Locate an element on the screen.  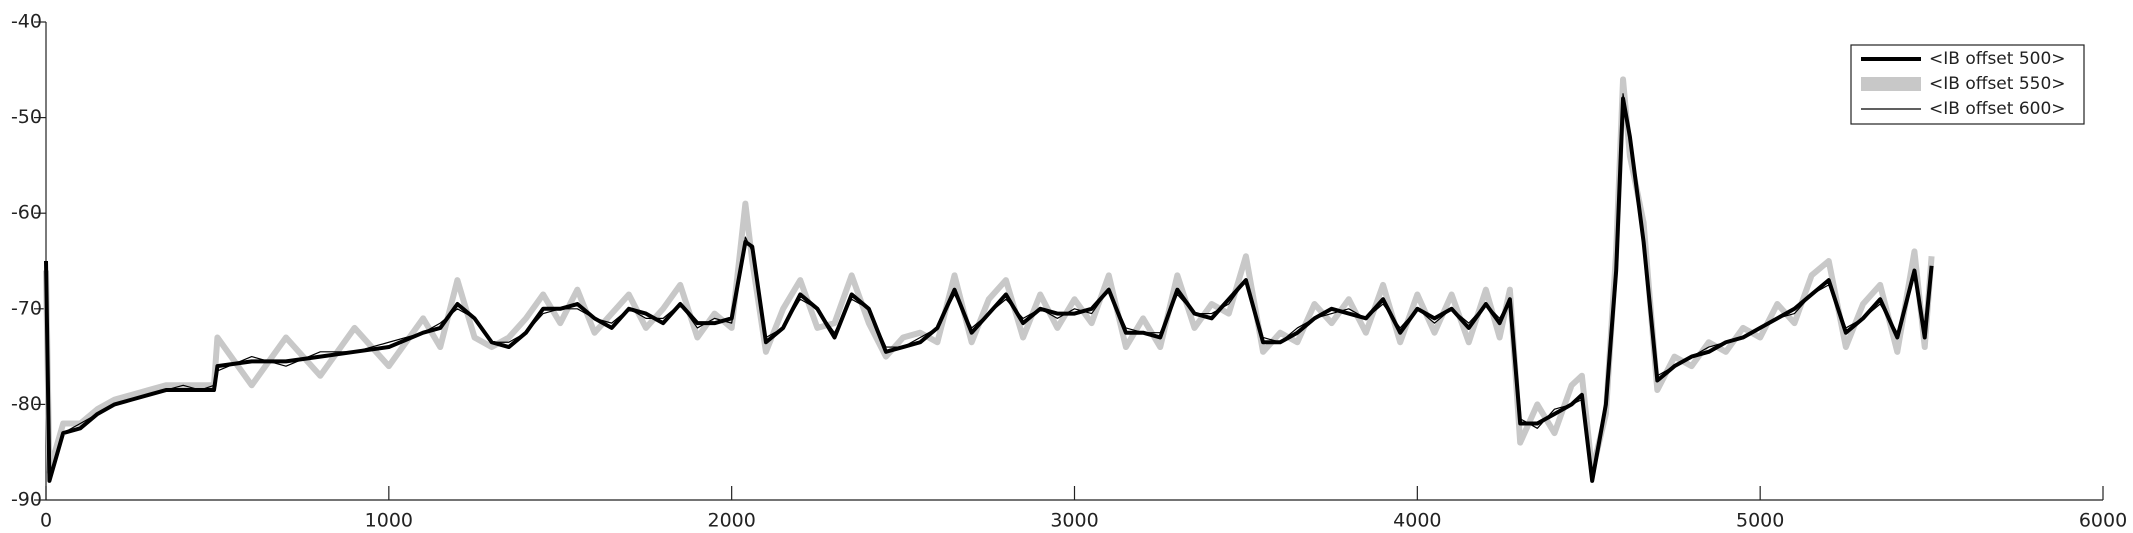
y-tick-label: -40 is located at coordinates (26, 22).